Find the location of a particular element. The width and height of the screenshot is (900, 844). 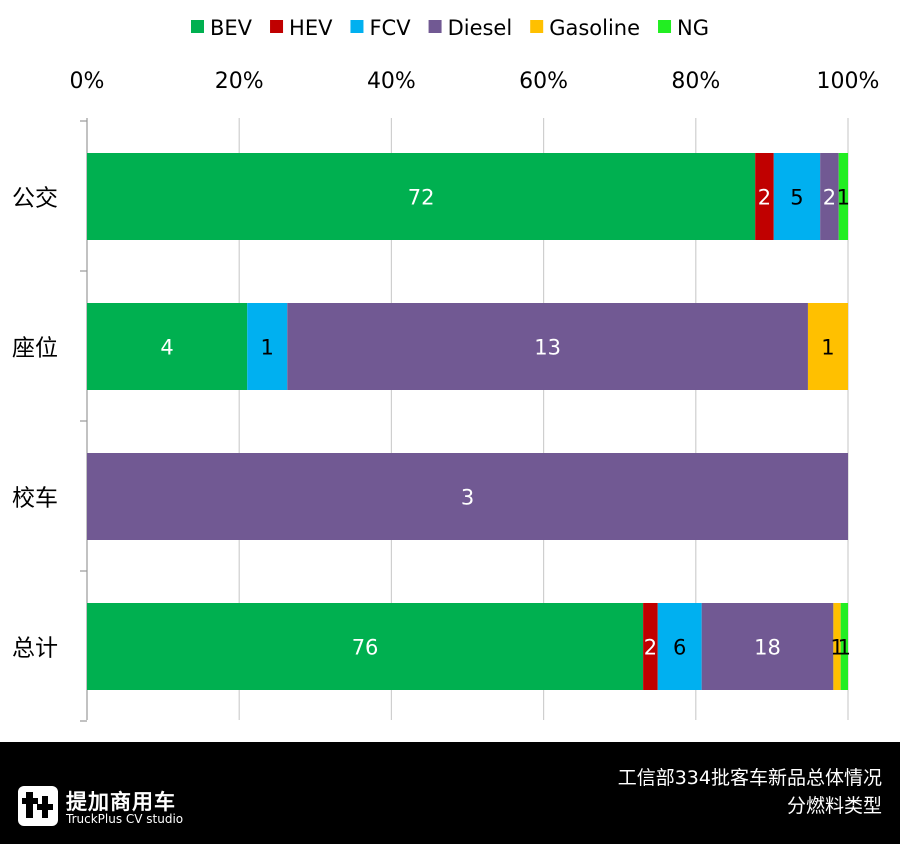

data-label: 3 is located at coordinates (467, 498).